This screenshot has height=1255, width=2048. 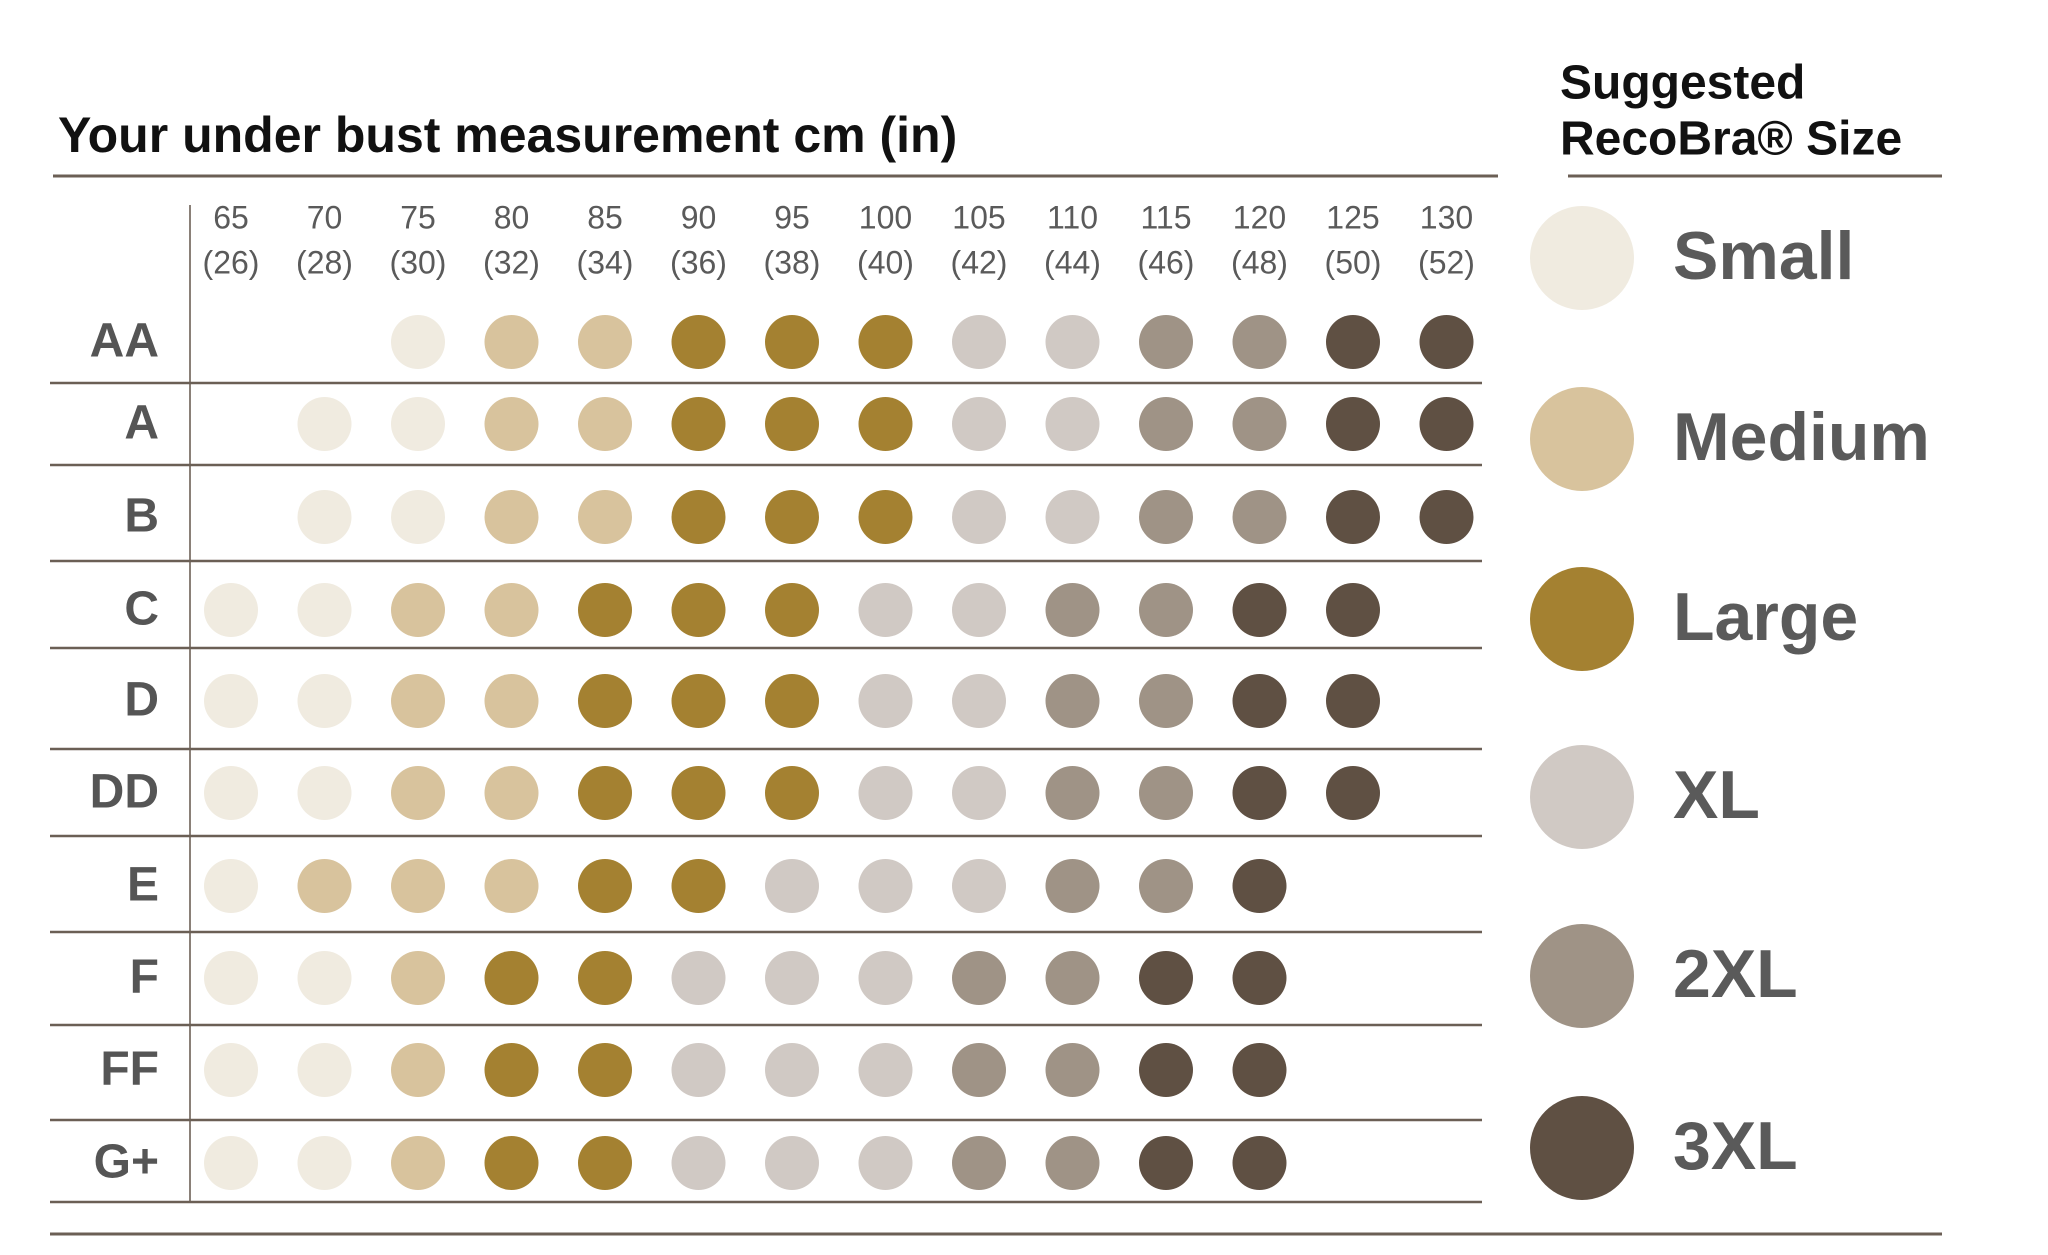 I want to click on legend-label: Large, so click(x=1765, y=617).